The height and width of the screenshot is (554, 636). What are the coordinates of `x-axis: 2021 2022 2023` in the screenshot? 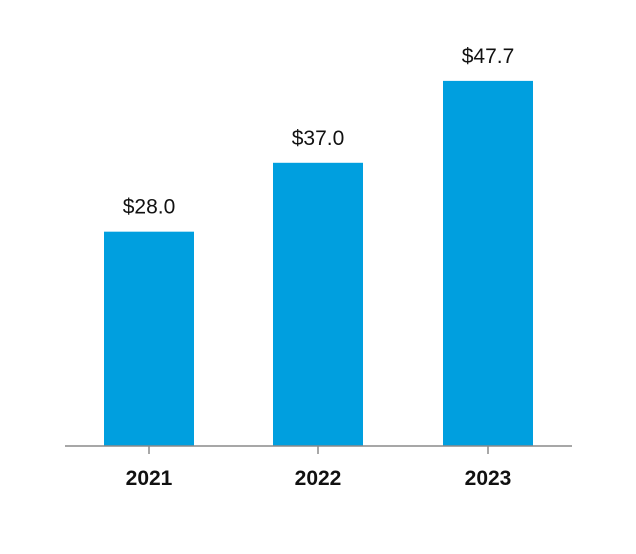 It's located at (318, 467).